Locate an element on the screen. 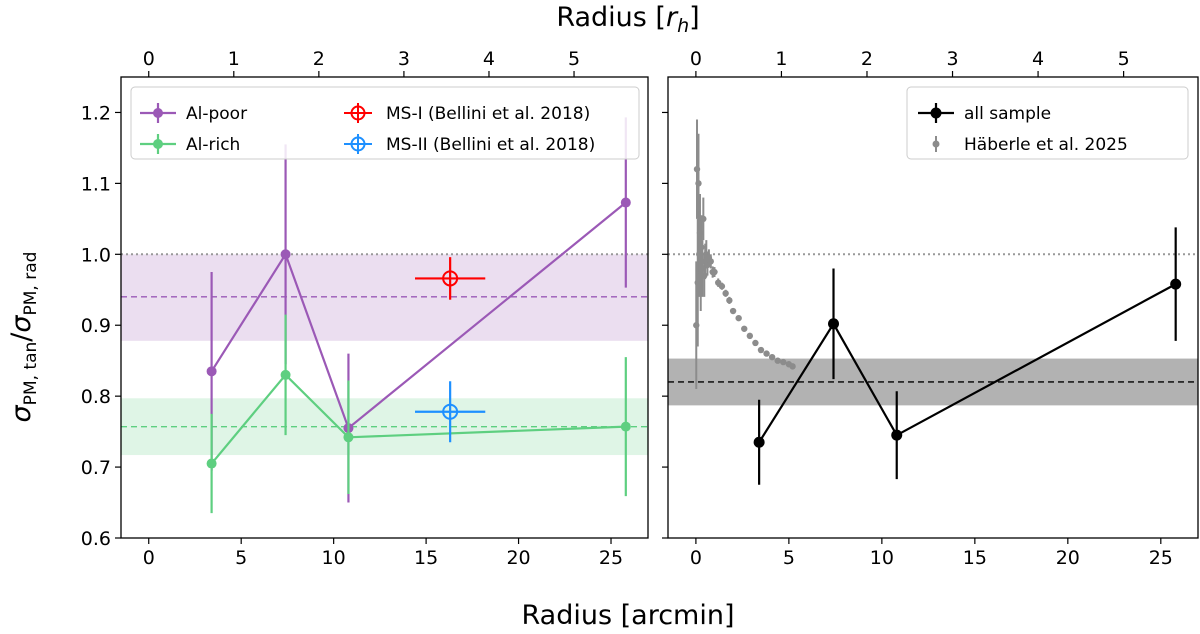 The height and width of the screenshot is (634, 1200). left-legend-label-1: Al-rich is located at coordinates (213, 145).